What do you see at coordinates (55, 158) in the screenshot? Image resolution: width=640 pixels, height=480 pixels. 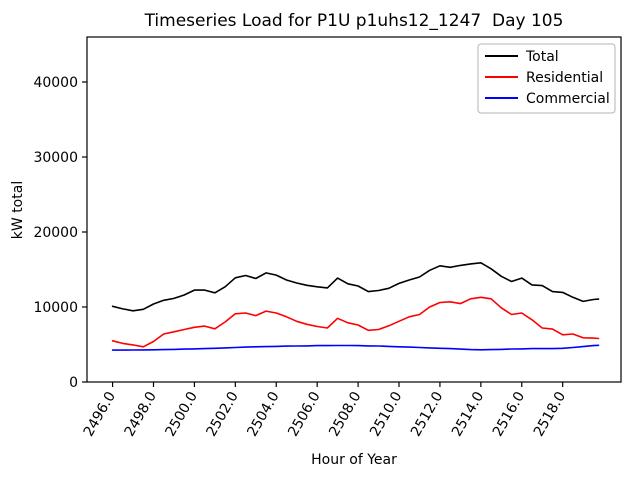 I see `y-tick-label: 30000` at bounding box center [55, 158].